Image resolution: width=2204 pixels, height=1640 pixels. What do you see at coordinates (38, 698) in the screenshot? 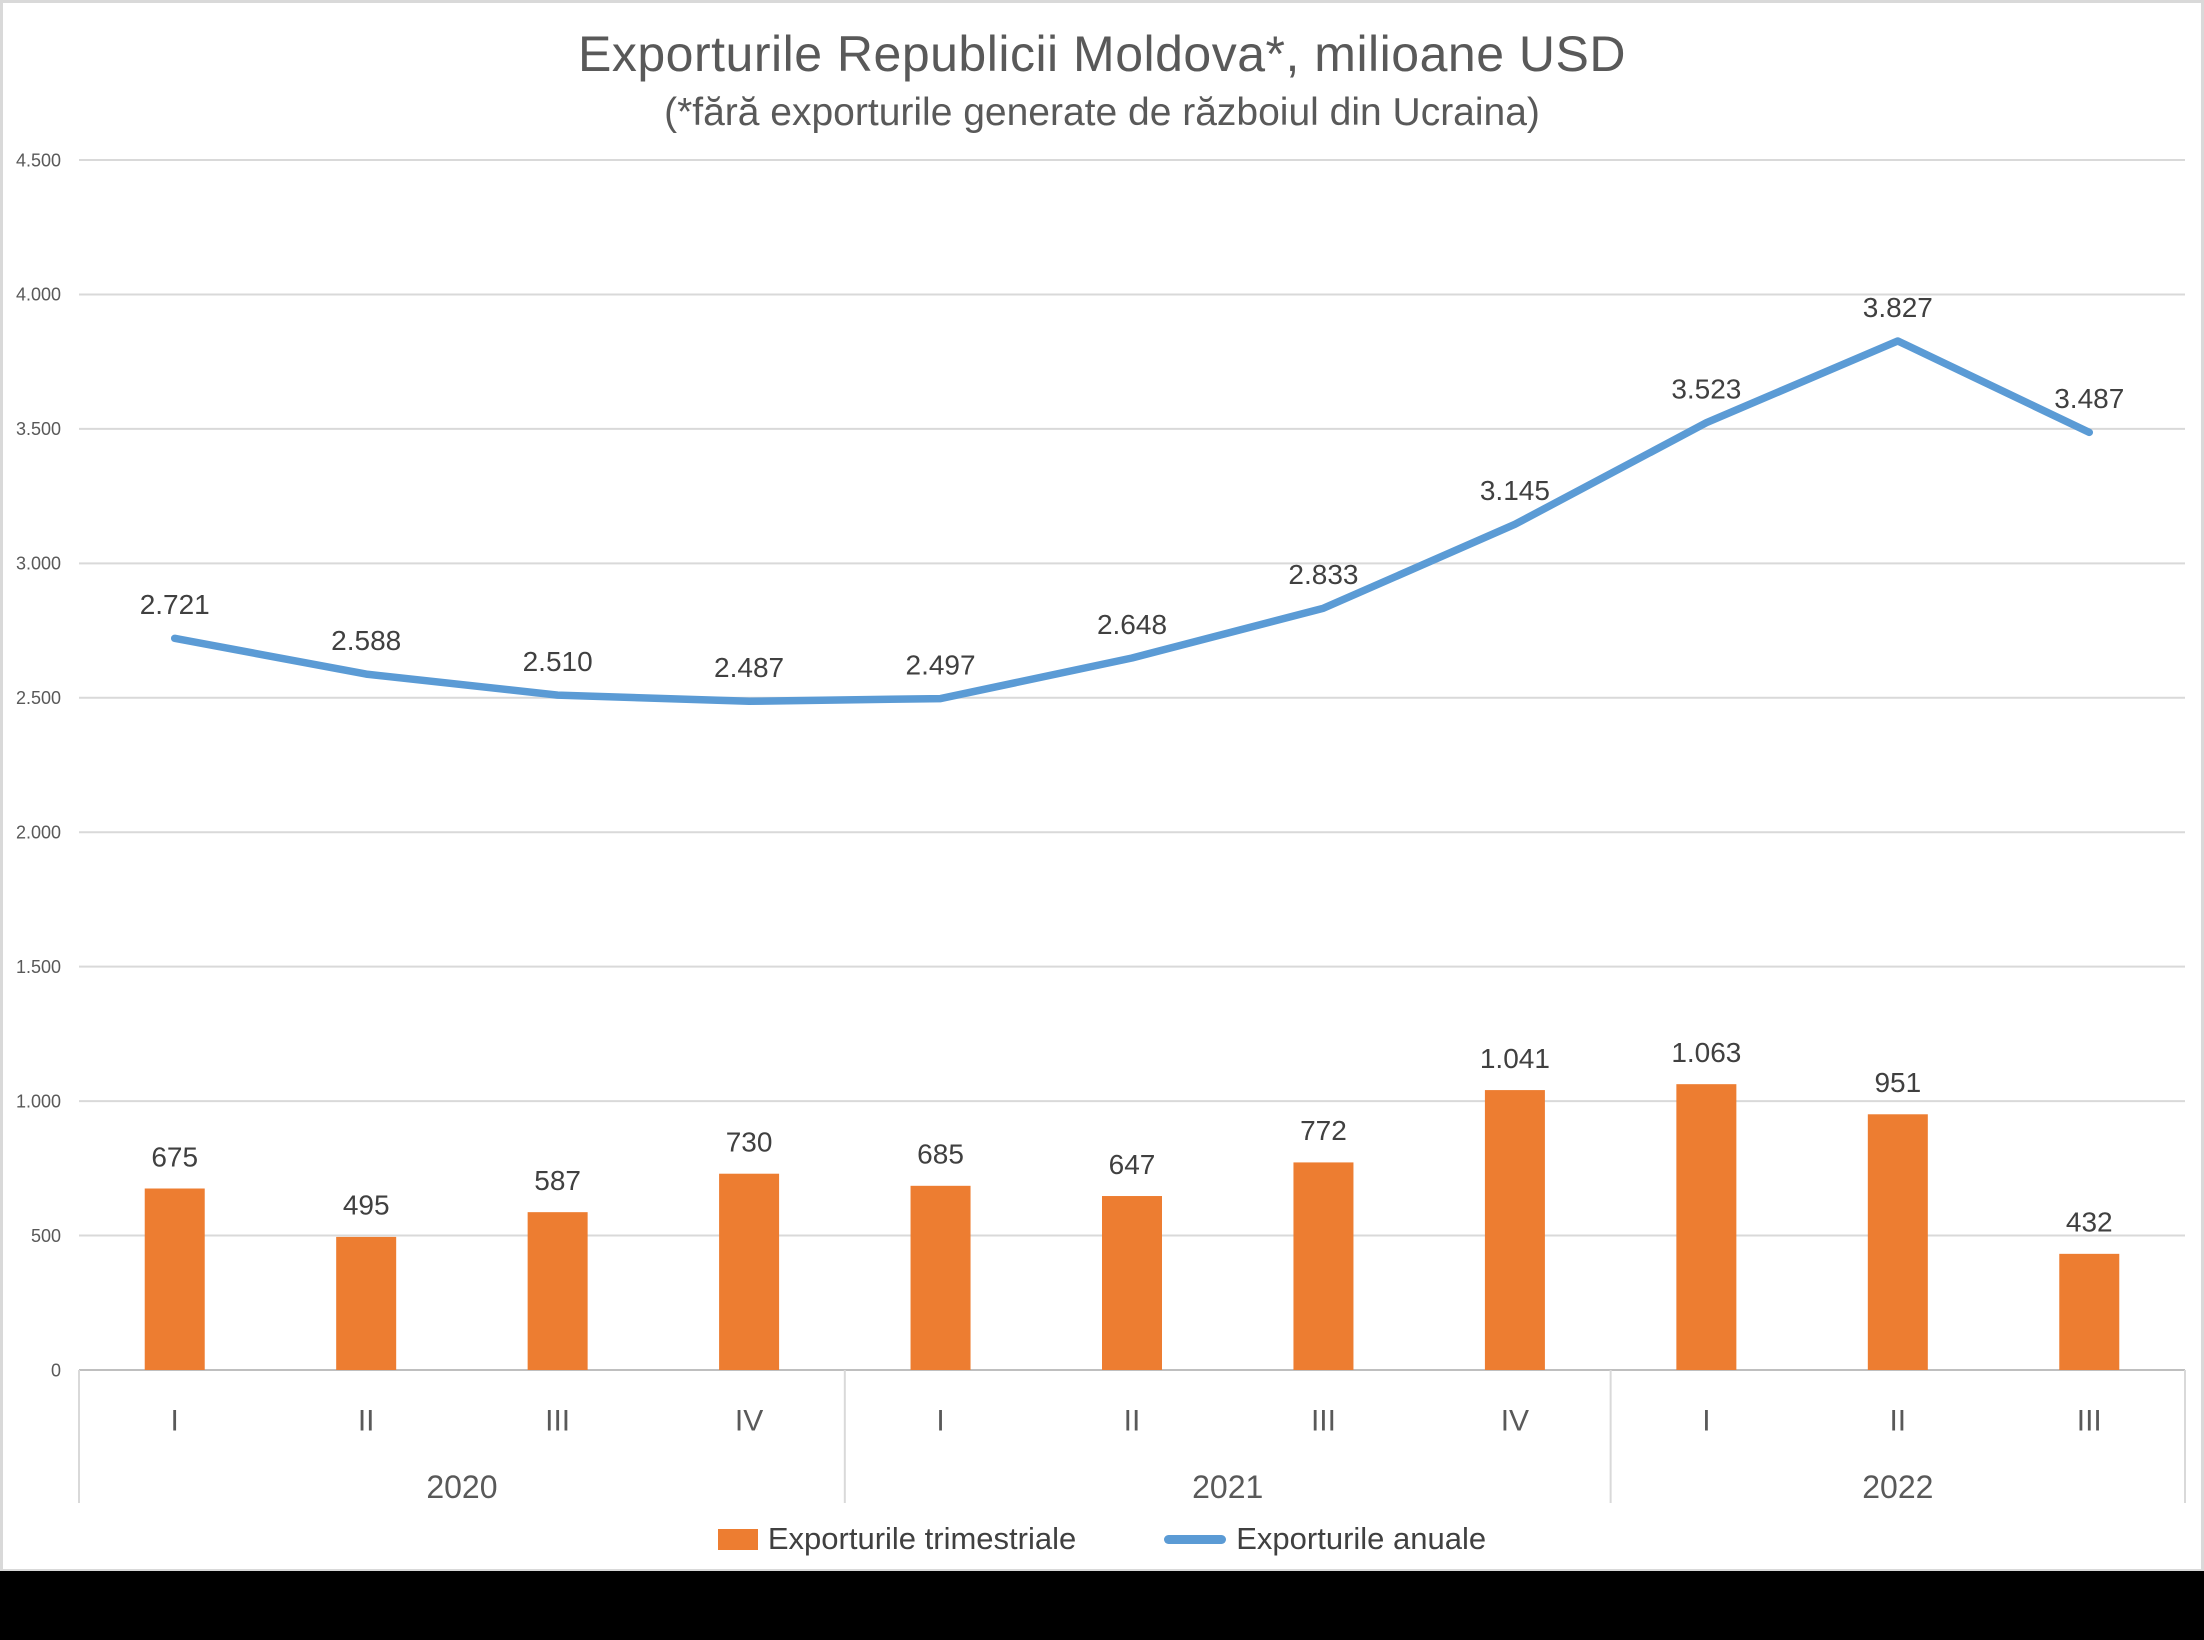
I see `y-tick-label: 2.500` at bounding box center [38, 698].